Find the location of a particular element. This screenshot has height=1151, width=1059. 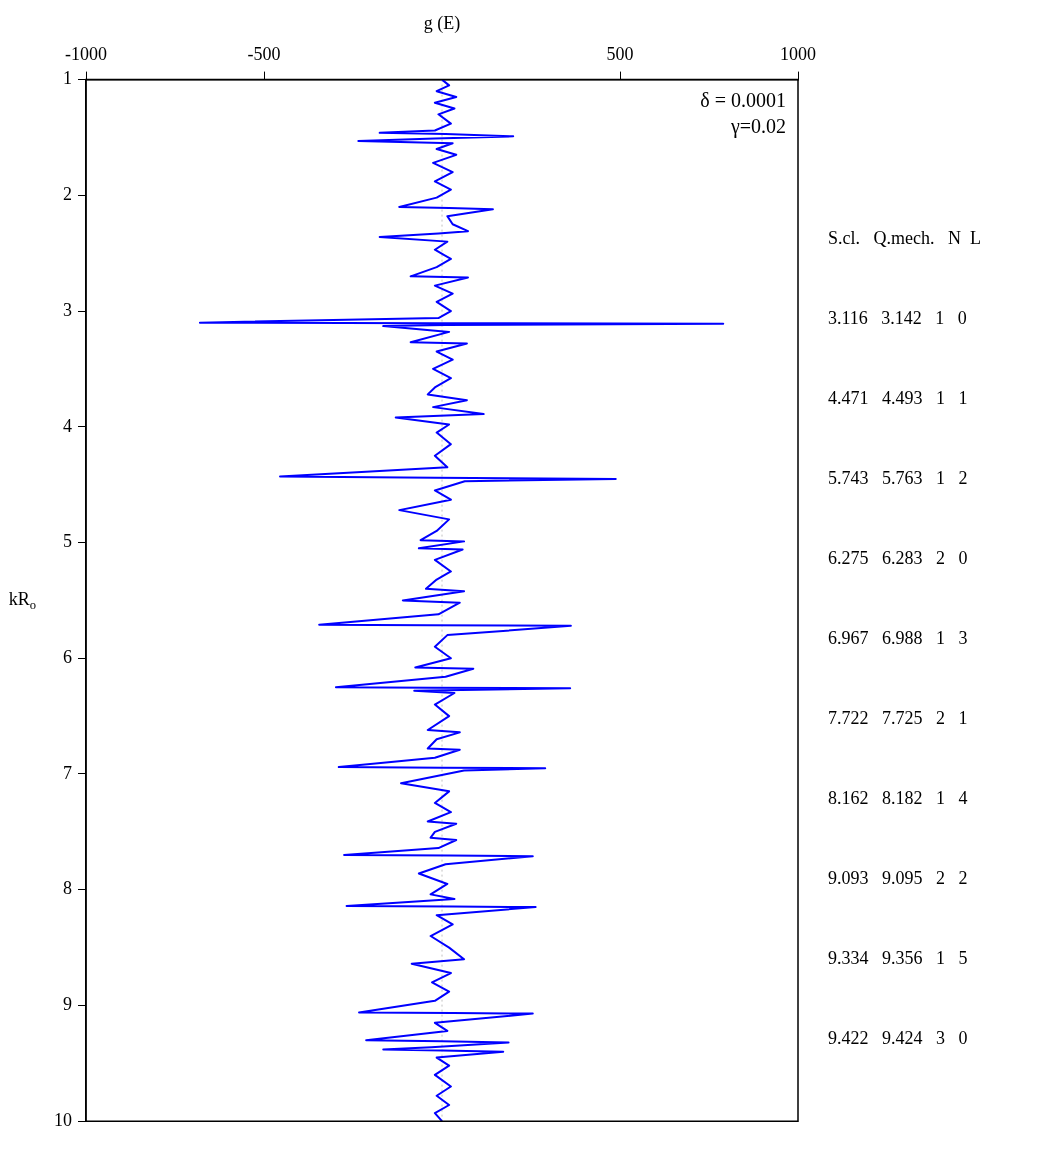

x-tick-label: -1000 is located at coordinates (86, 53).